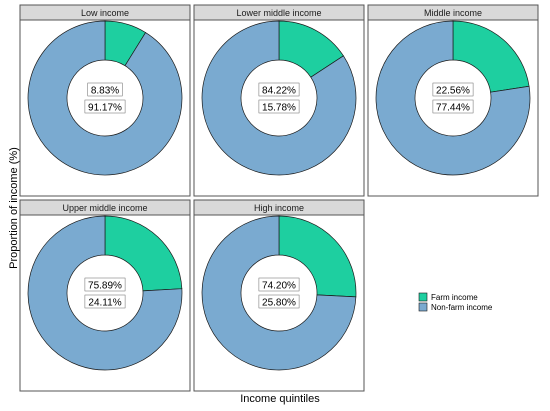 This screenshot has width=550, height=411. I want to click on data-label-text: 75.89%, so click(105, 286).